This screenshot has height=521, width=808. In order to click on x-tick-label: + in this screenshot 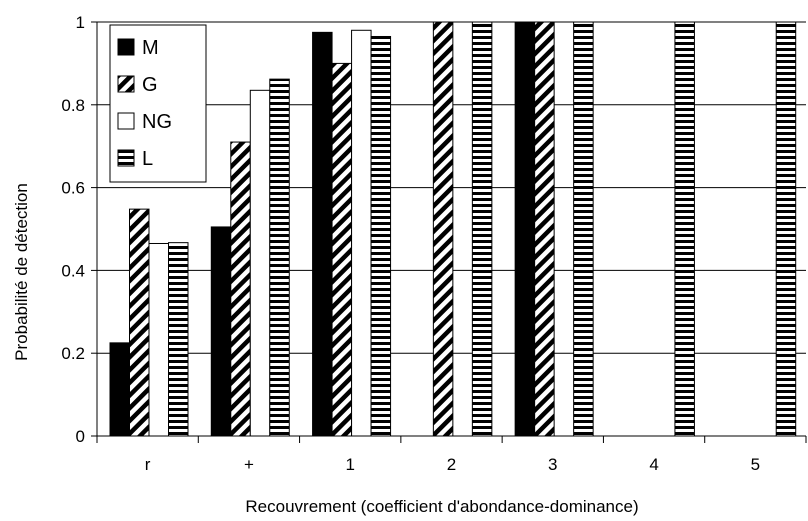, I will do `click(249, 464)`.